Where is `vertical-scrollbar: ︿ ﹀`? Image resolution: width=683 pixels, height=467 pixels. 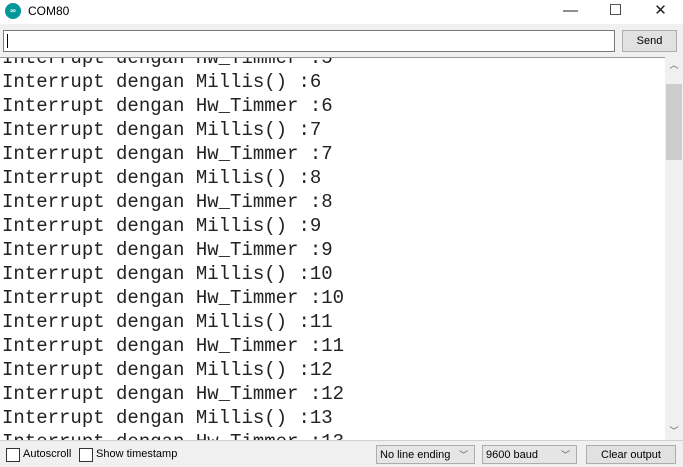
vertical-scrollbar: ︿ ﹀ is located at coordinates (674, 248).